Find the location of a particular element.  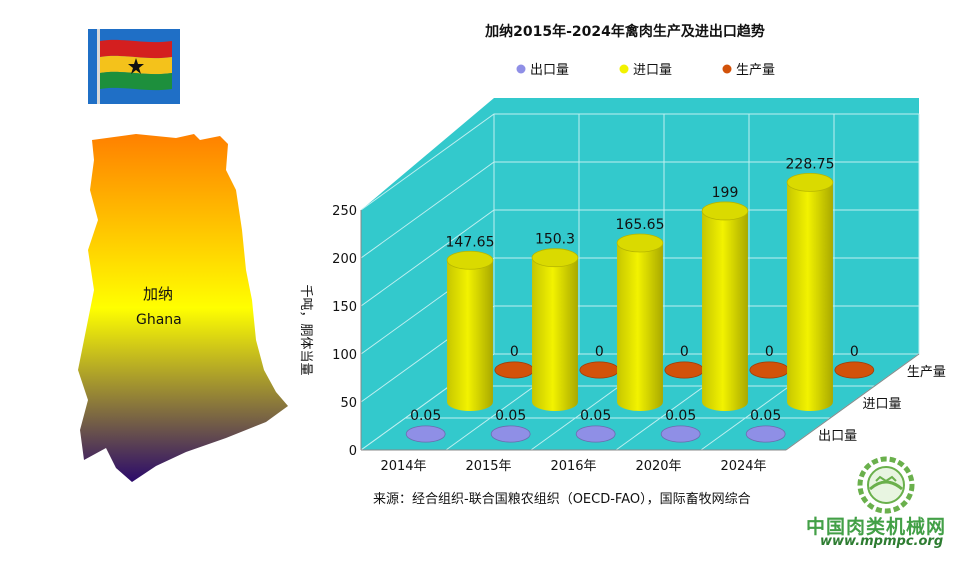

watermark-logo is located at coordinates (886, 485).